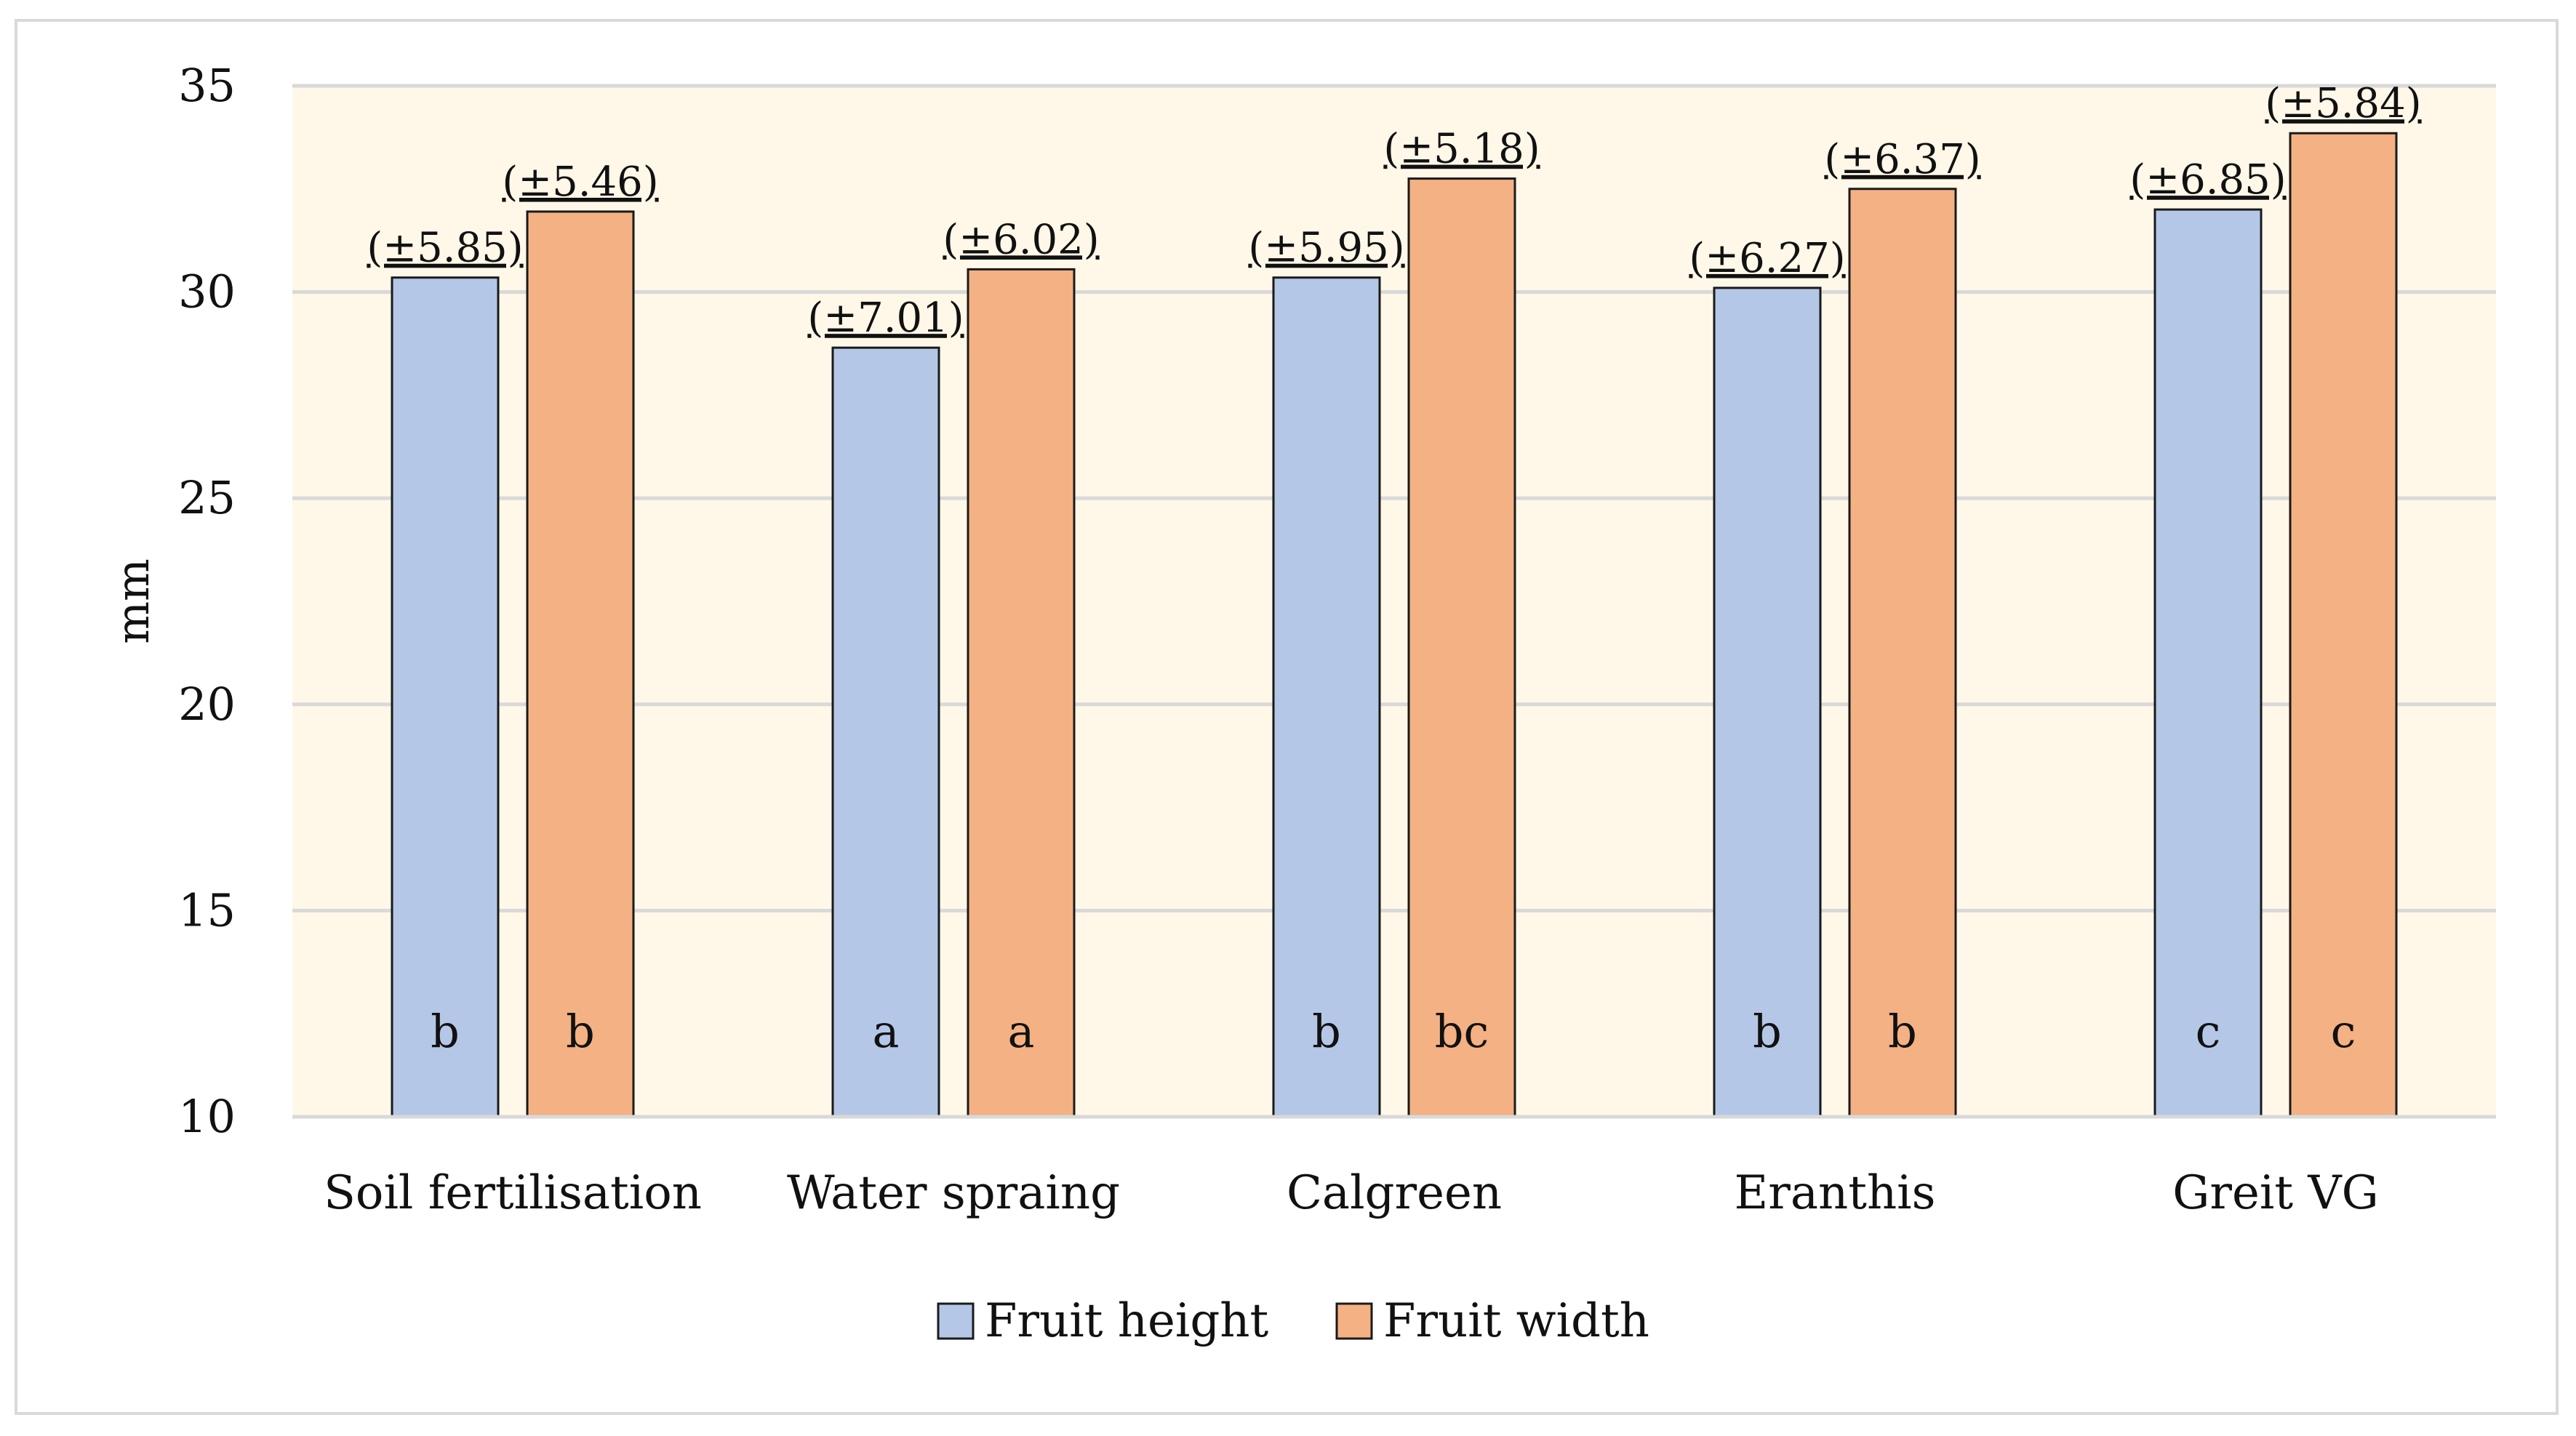 The width and height of the screenshot is (2576, 1436). What do you see at coordinates (1021, 239) in the screenshot?
I see `sd-label: (±6.02)` at bounding box center [1021, 239].